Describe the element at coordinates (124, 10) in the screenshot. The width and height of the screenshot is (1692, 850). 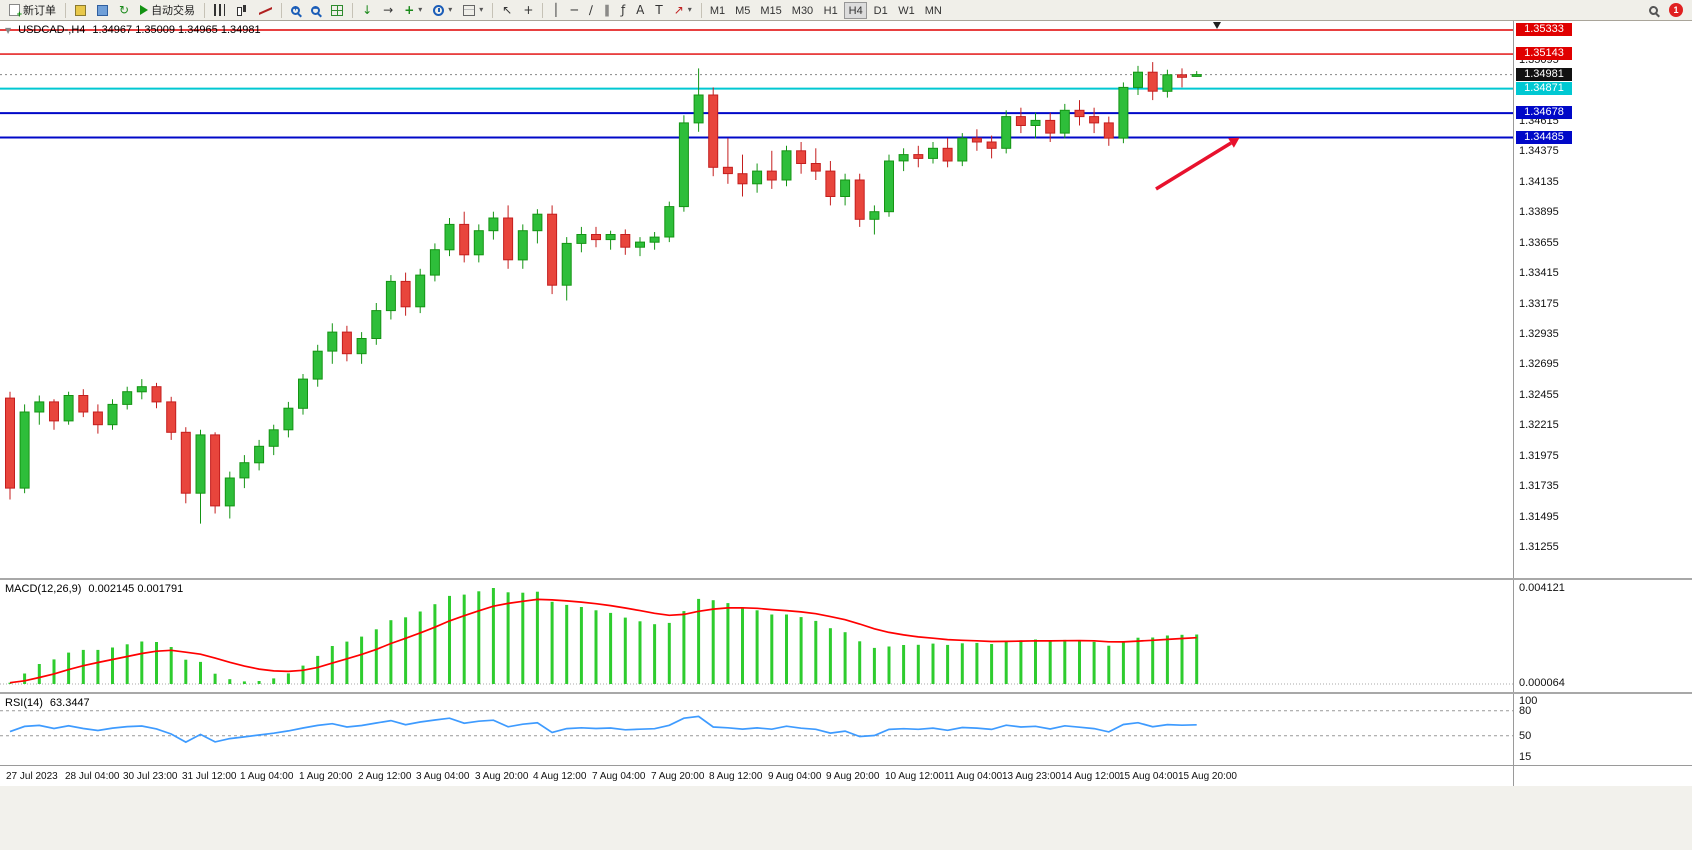
I see `refresh-button: ↻` at that location.